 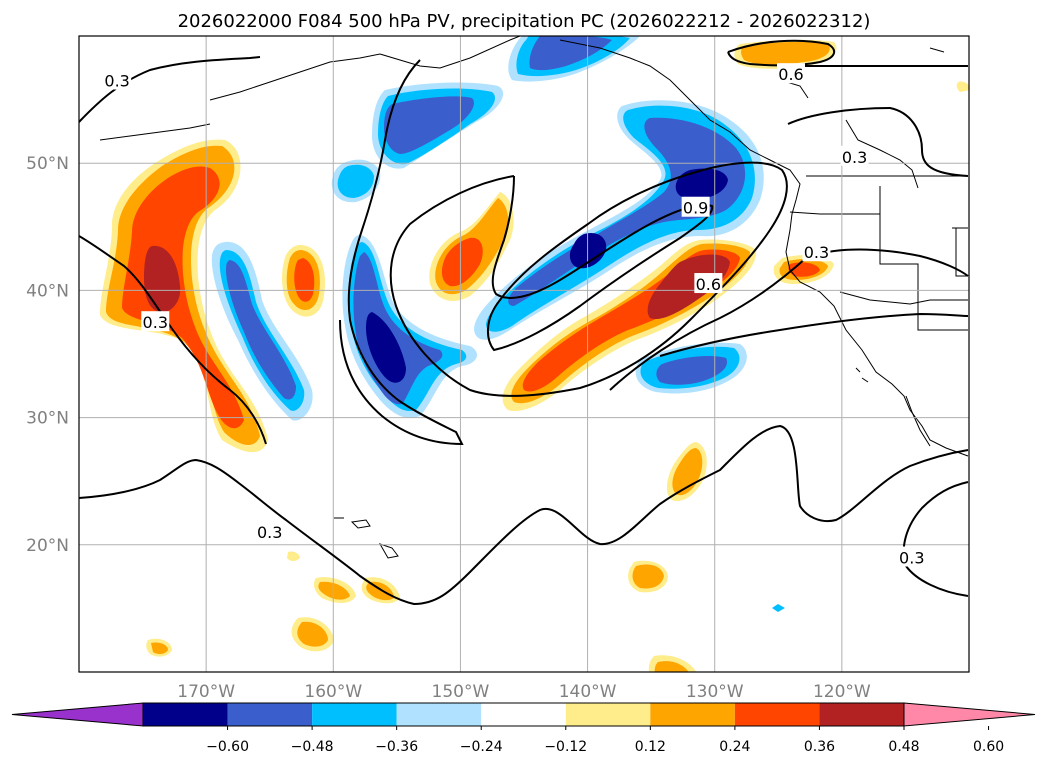 What do you see at coordinates (524, 692) in the screenshot?
I see `longitude-tick-labels: 170°W 160°W 150°W 140°W 130°W 120°W` at bounding box center [524, 692].